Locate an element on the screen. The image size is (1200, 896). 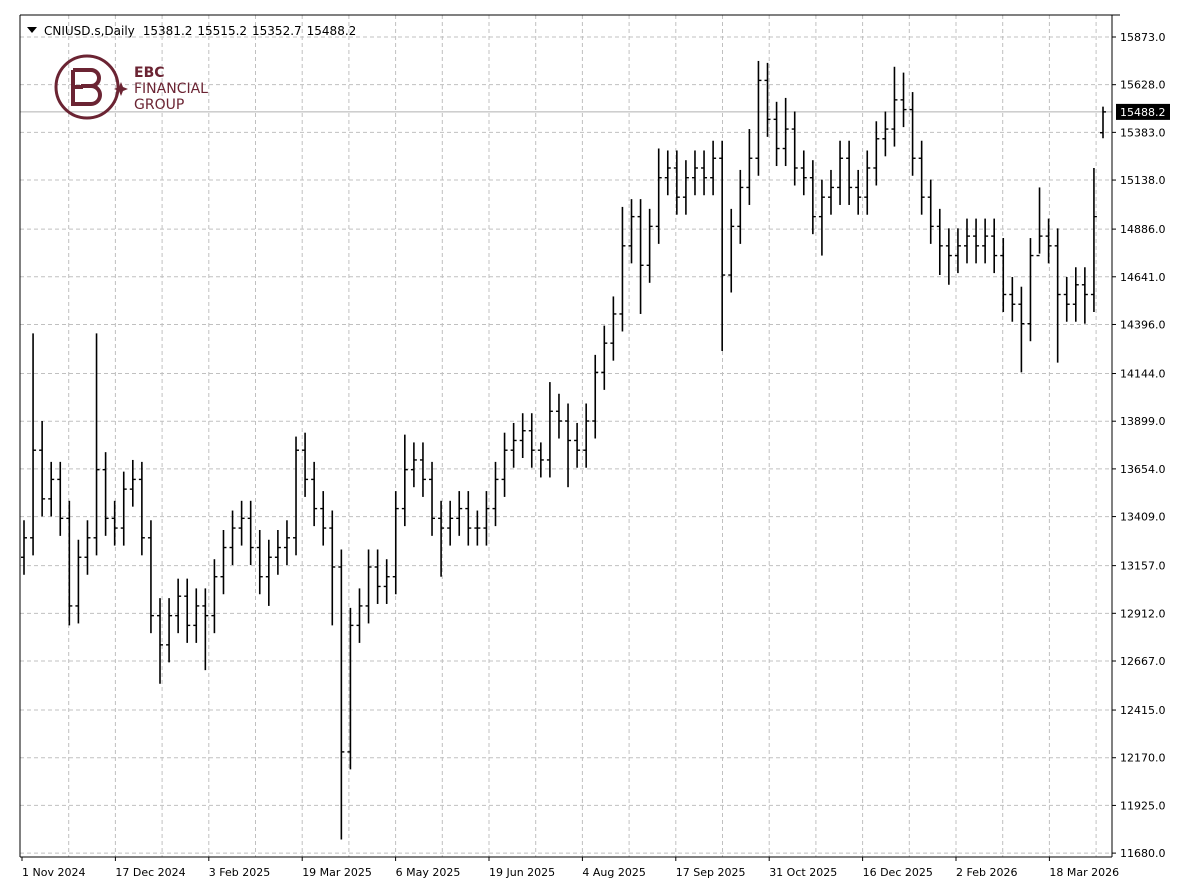
logo-line: GROUP is located at coordinates (159, 105).